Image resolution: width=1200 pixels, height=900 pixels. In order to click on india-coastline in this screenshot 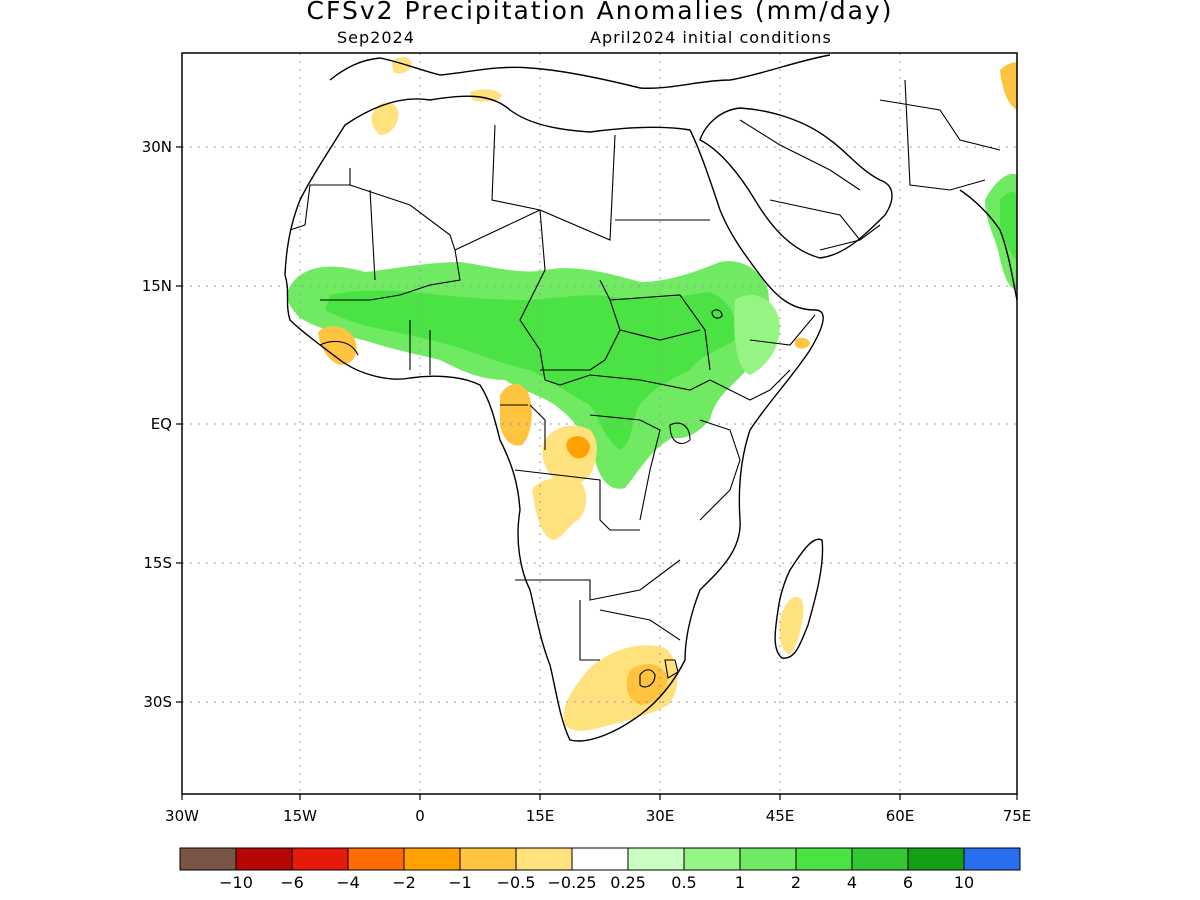, I will do `click(988, 245)`.